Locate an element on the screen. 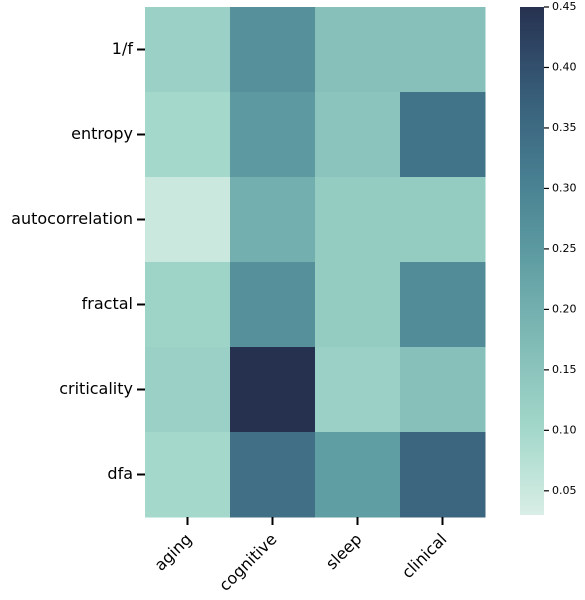 The image size is (585, 600). colorbar-tick-label: 0.25 is located at coordinates (564, 248).